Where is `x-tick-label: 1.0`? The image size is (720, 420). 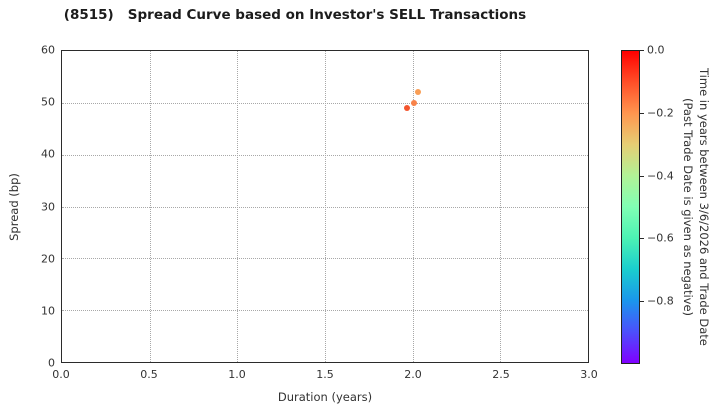
x-tick-label: 1.0 is located at coordinates (237, 374).